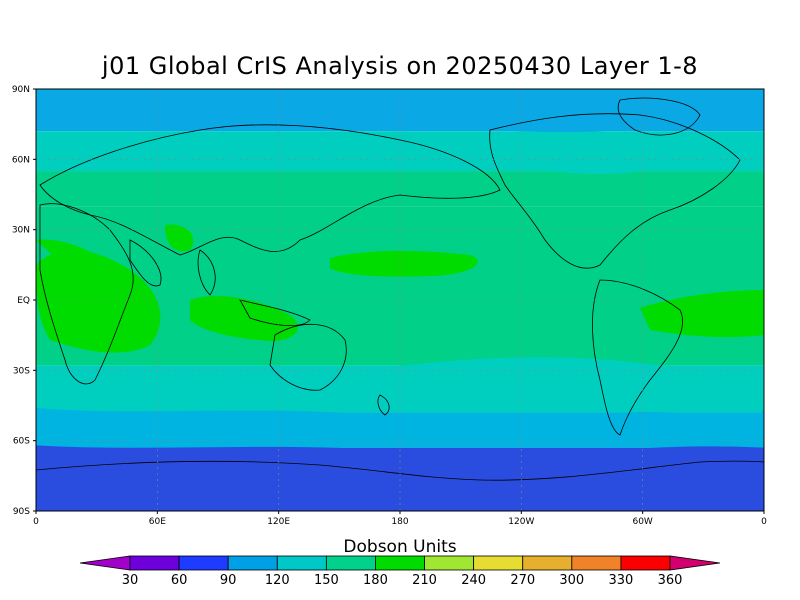 The height and width of the screenshot is (600, 800). I want to click on latitude-label: EQ, so click(23, 301).